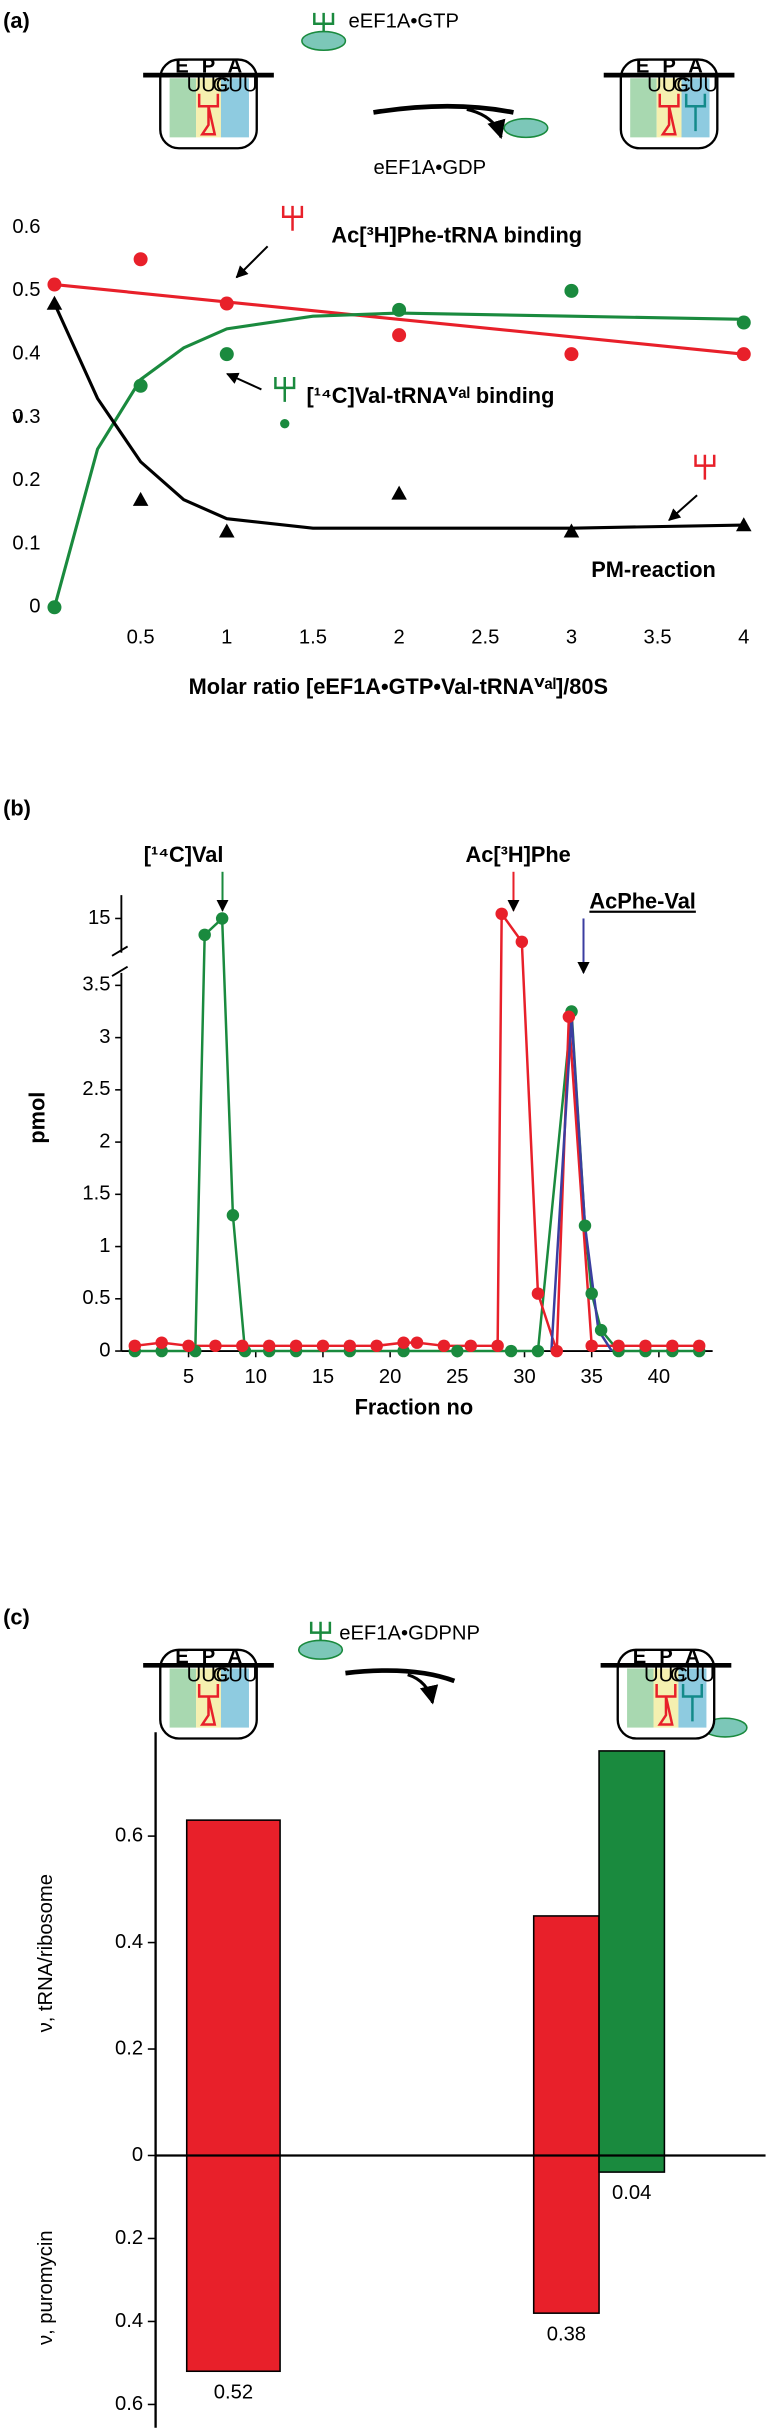 The image size is (778, 2436). What do you see at coordinates (99, 918) in the screenshot?
I see `y-tick-label: 15` at bounding box center [99, 918].